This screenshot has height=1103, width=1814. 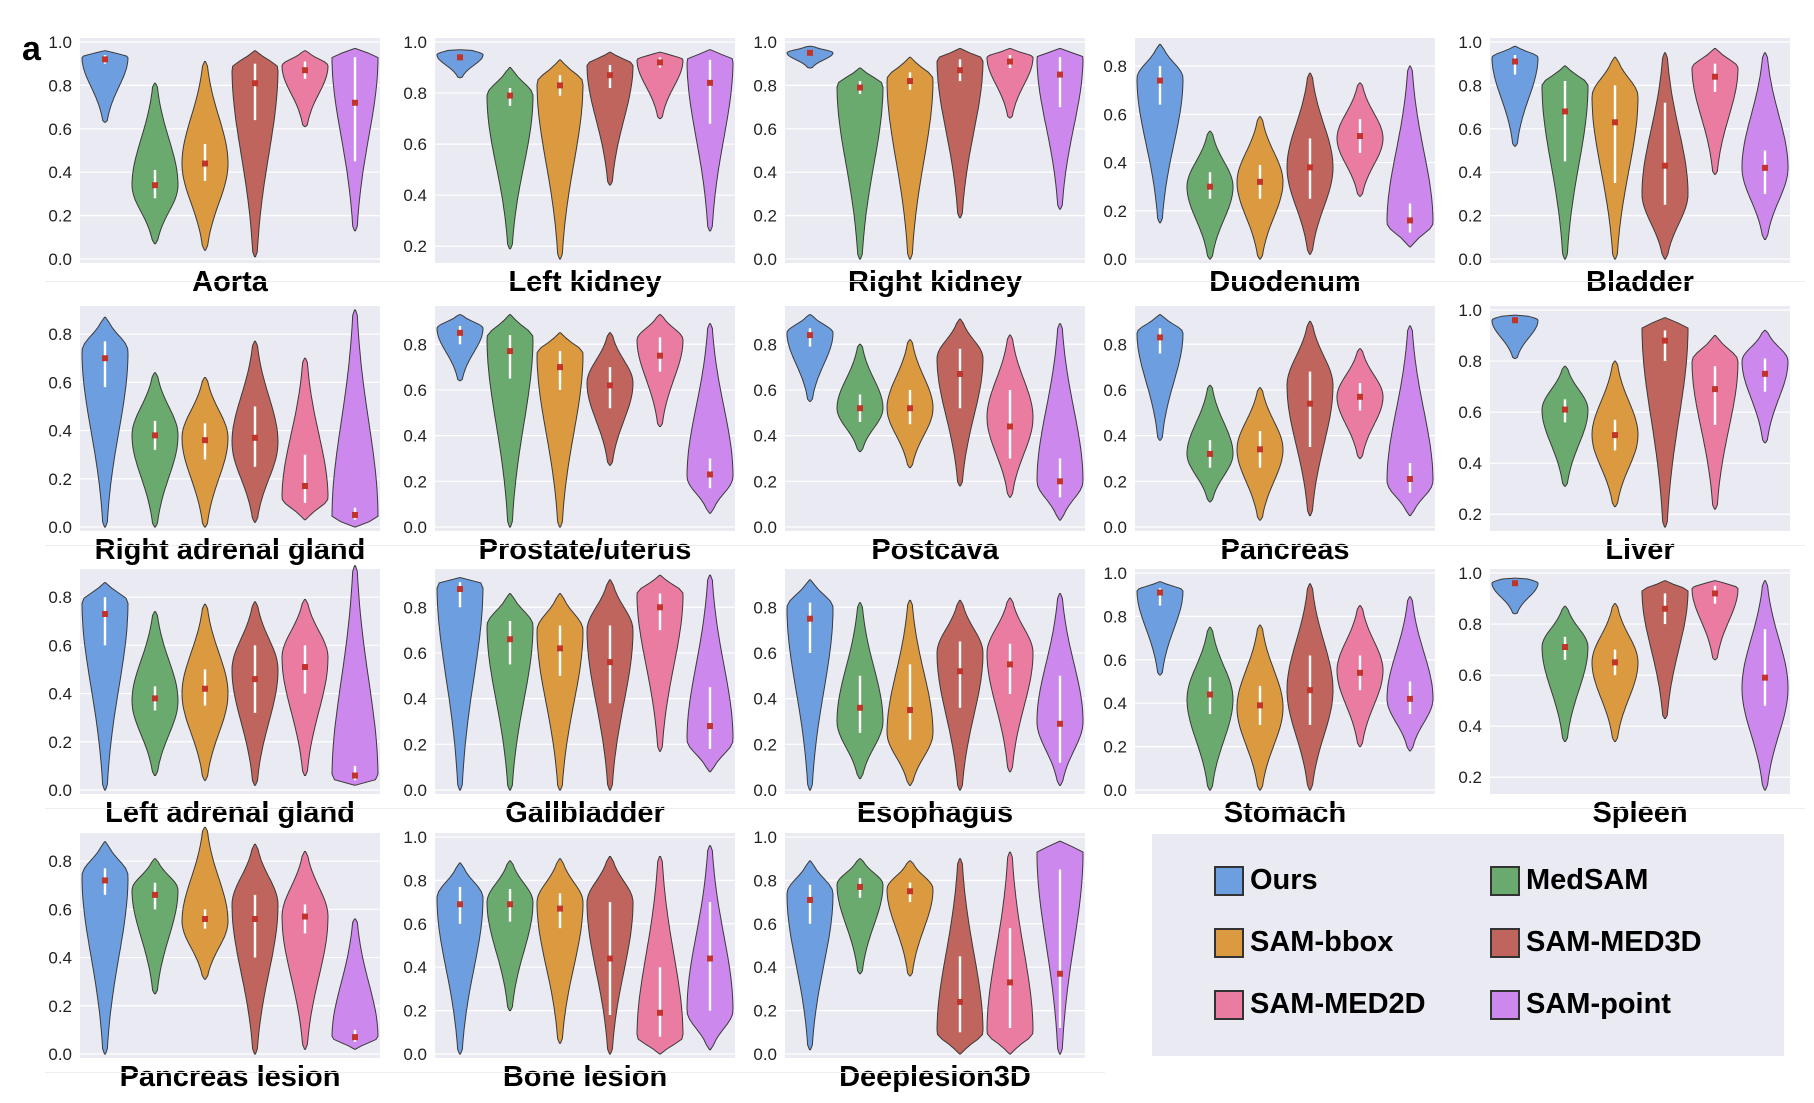 I want to click on violin-sam-point, so click(x=1765, y=146).